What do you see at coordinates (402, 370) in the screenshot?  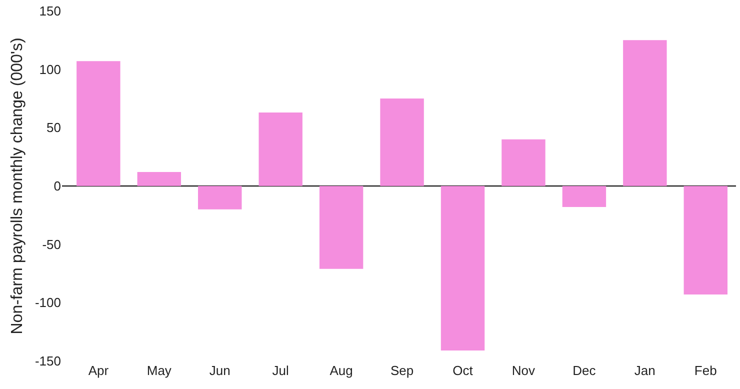 I see `x-tick-label: Sep` at bounding box center [402, 370].